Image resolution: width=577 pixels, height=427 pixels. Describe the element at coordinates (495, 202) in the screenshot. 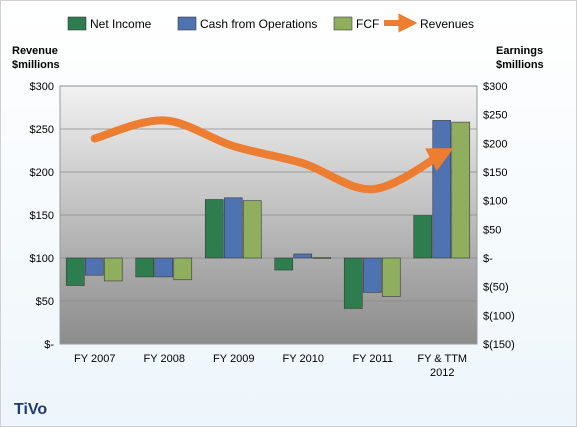

I see `right-tick-label: $100` at that location.